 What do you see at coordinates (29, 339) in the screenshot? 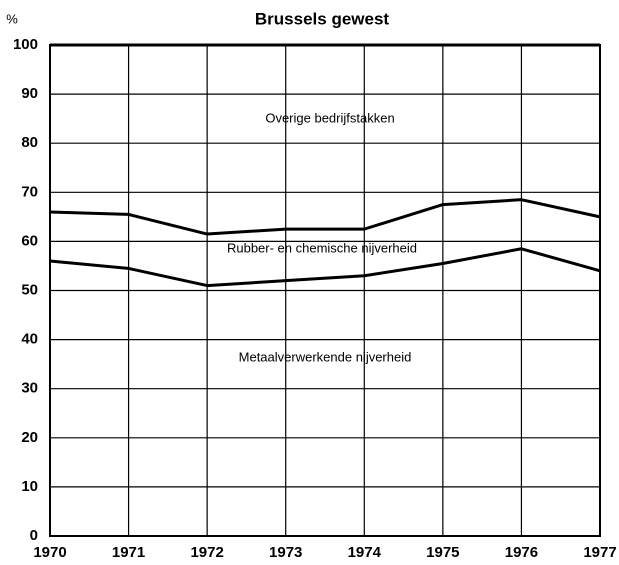
I see `y-tick-label: 40` at bounding box center [29, 339].